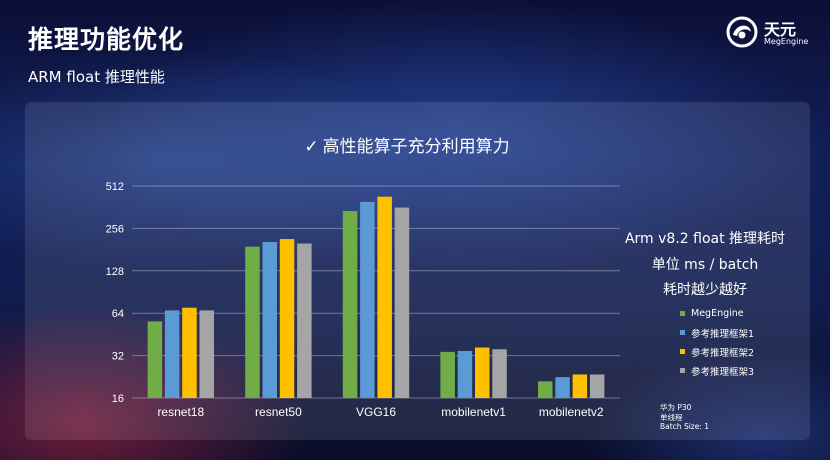 The image size is (830, 460). I want to click on footnote-device: 华为 P30, so click(676, 407).